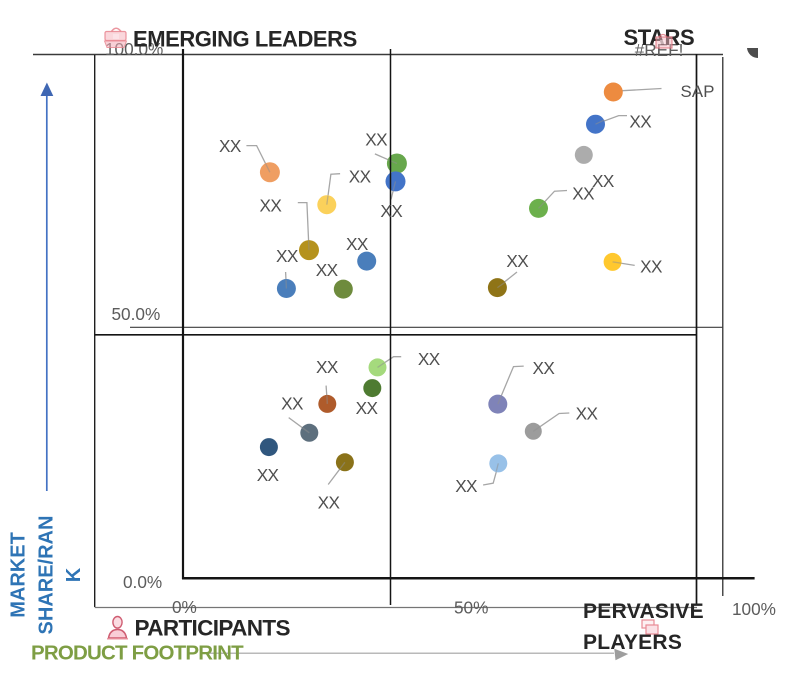 The width and height of the screenshot is (789, 673). I want to click on svg-text: 50%, so click(471, 608).